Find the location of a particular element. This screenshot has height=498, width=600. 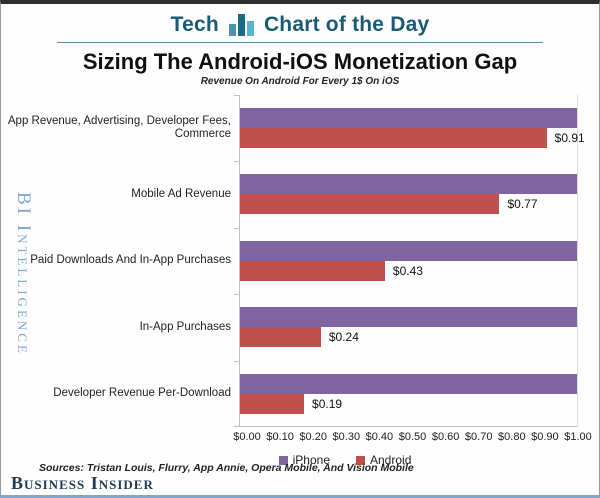

legend-label: iPhone is located at coordinates (311, 460).